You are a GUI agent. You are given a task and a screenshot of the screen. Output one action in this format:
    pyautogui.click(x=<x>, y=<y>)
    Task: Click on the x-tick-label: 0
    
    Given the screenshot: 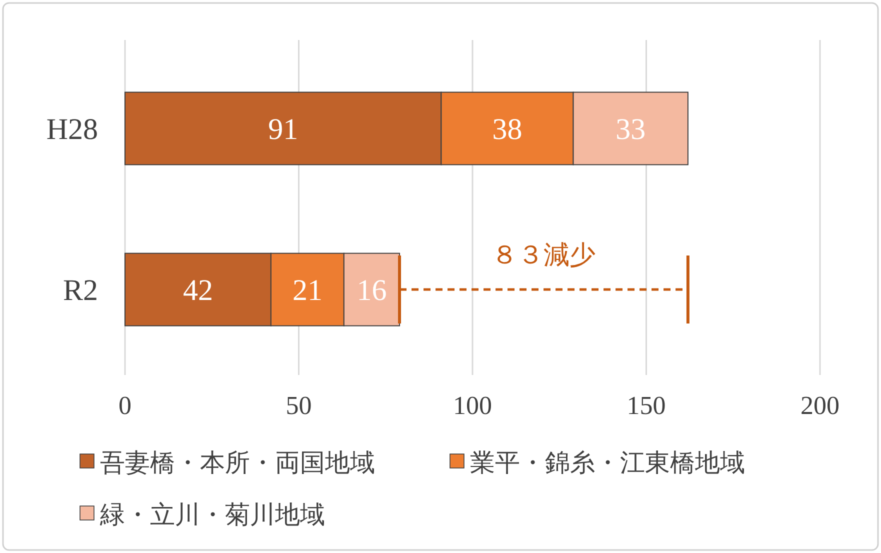 What is the action you would take?
    pyautogui.click(x=125, y=405)
    